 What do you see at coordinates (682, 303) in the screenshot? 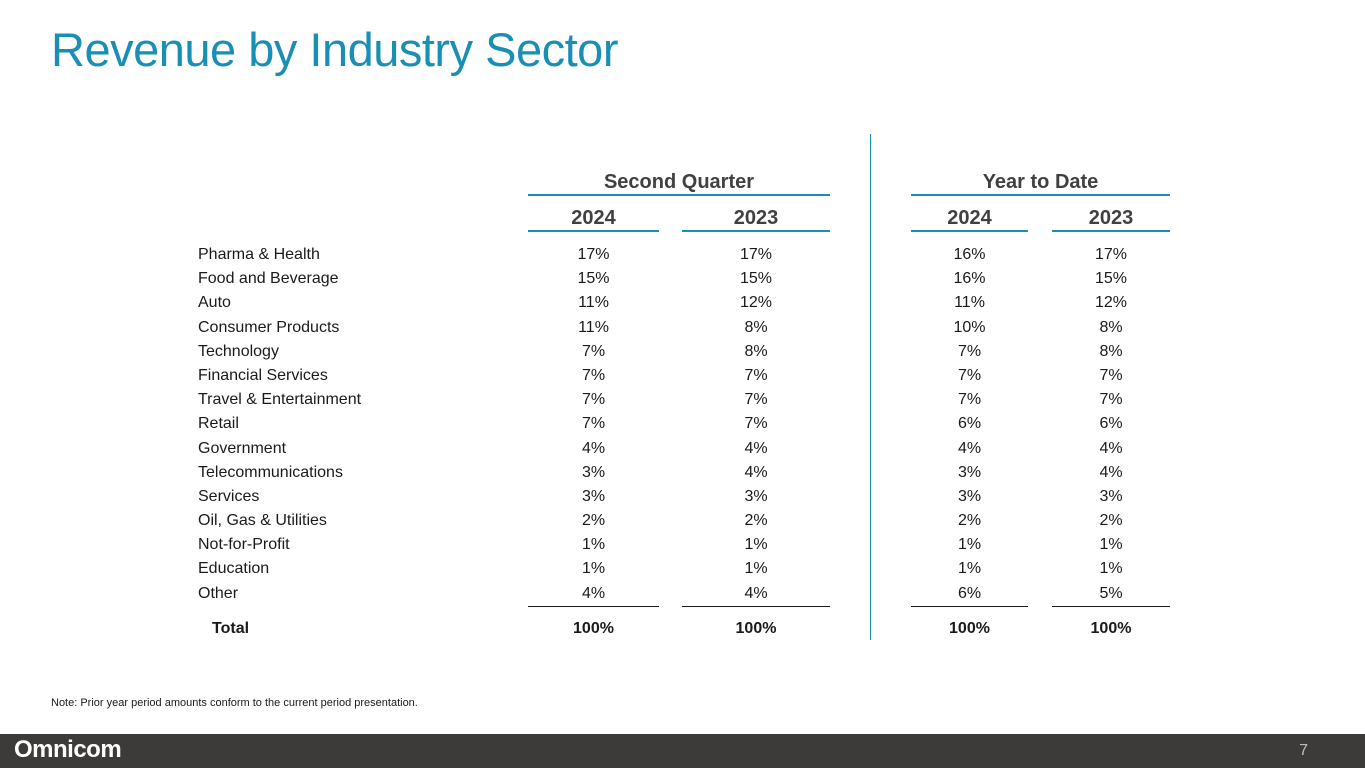
I see `table-row: Auto 11% 12% 11% 12%` at bounding box center [682, 303].